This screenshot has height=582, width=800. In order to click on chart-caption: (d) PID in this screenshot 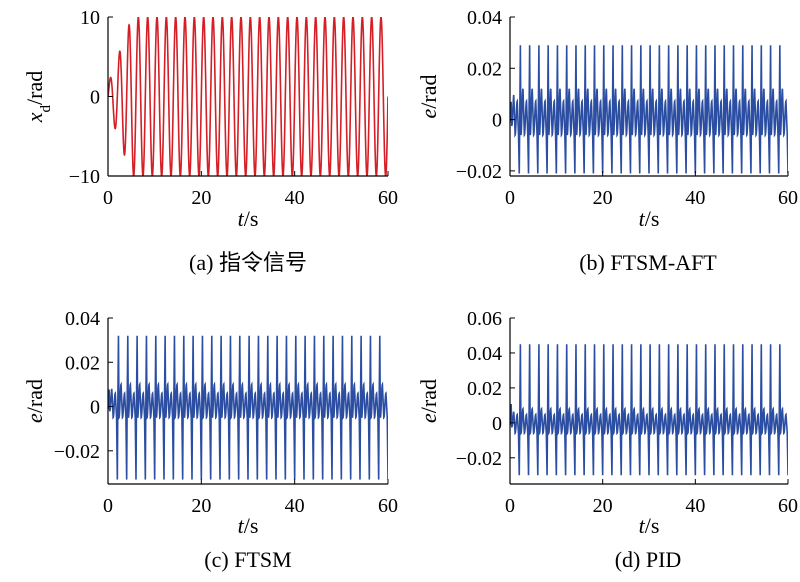, I will do `click(648, 559)`.